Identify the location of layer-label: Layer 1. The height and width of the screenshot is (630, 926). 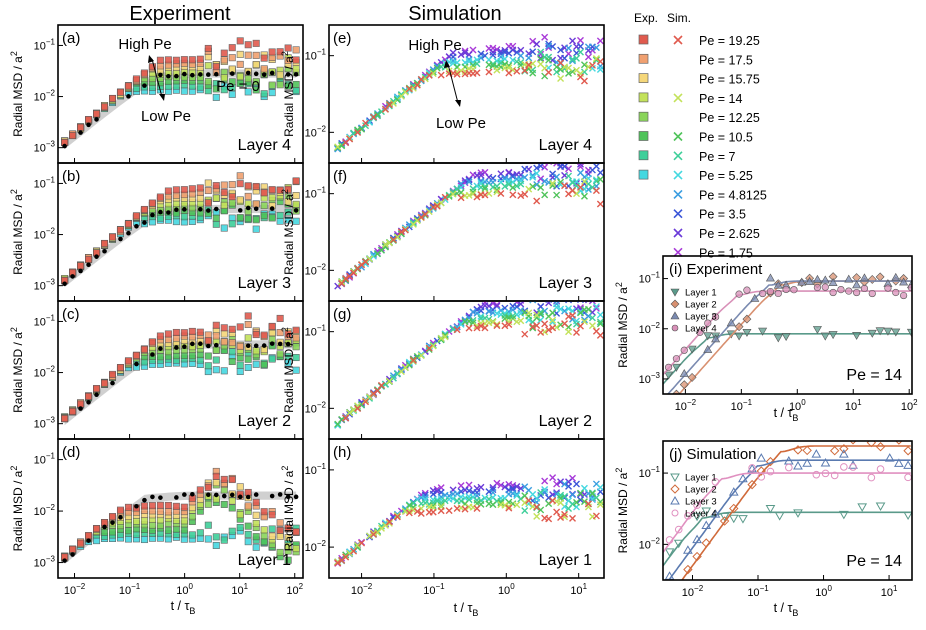
(565, 560).